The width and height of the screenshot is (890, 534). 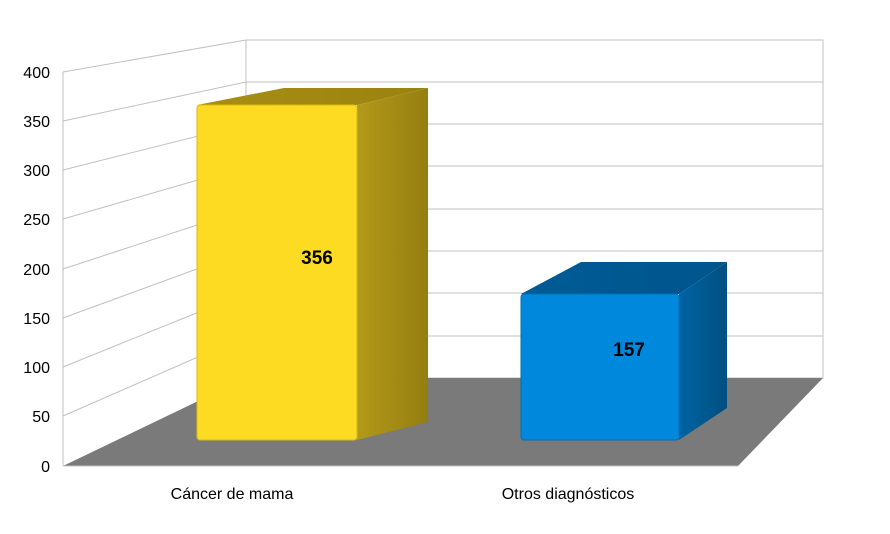 I want to click on x-axis: Cáncer de mama Otros diagnósticos, so click(x=403, y=494).